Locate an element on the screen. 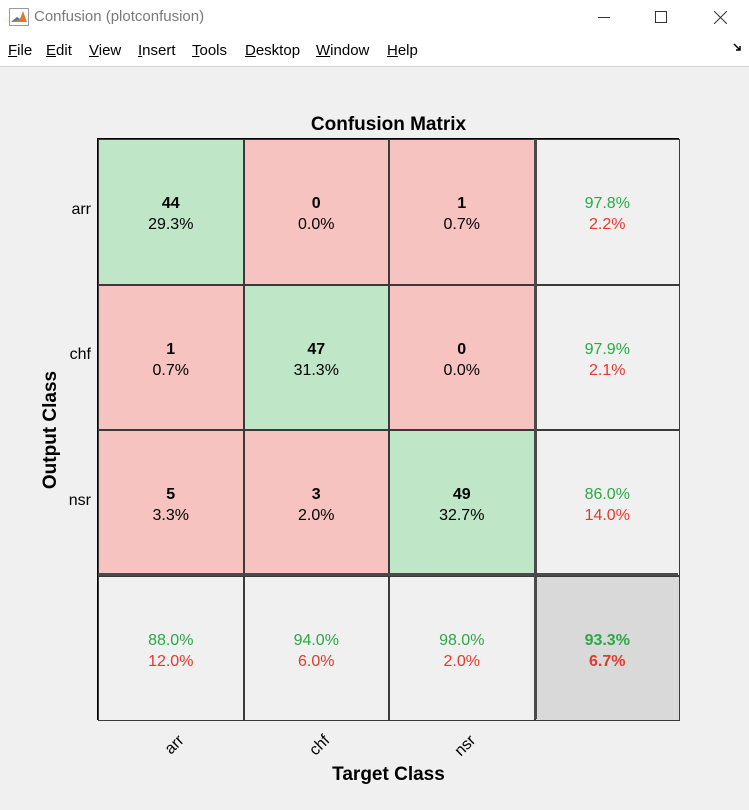  close-button is located at coordinates (720, 17).